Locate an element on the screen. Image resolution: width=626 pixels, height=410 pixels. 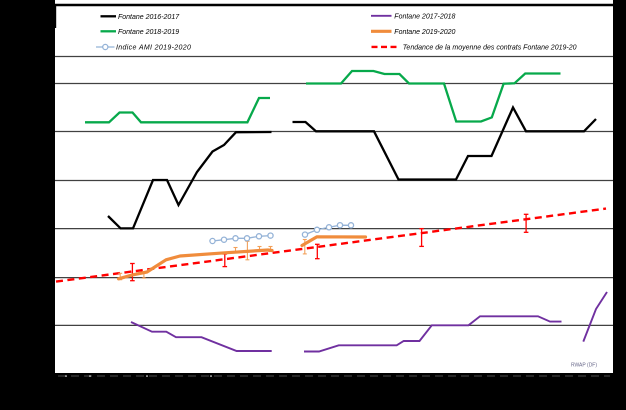
svg-text: Fontane 2019-2020 is located at coordinates (424, 32).